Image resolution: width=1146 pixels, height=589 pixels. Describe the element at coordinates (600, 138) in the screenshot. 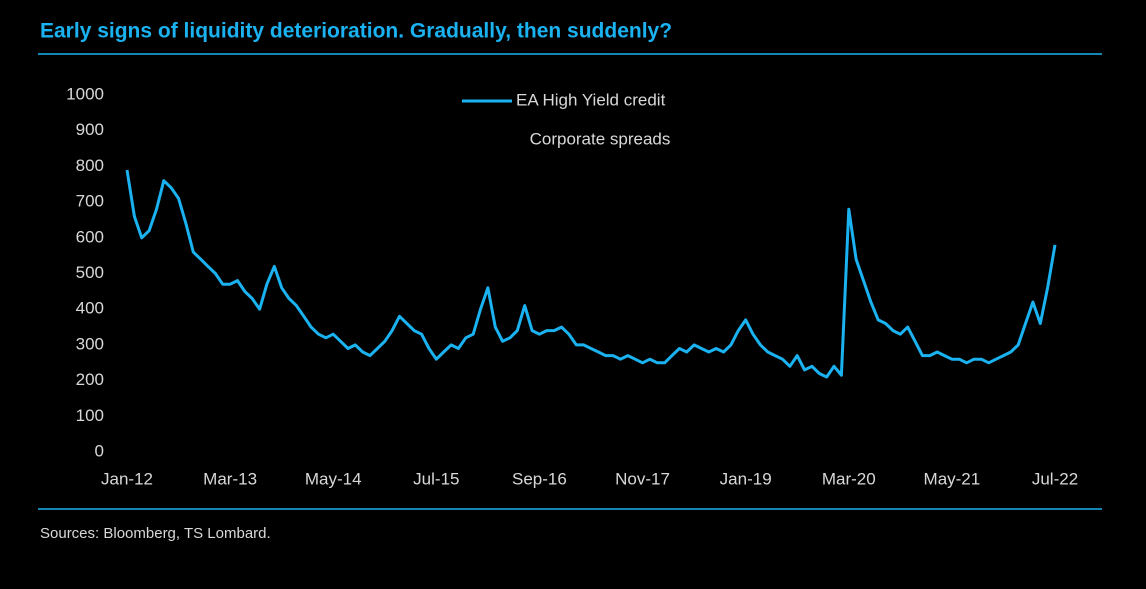

I see `chart-subtitle: Corporate spreads` at that location.